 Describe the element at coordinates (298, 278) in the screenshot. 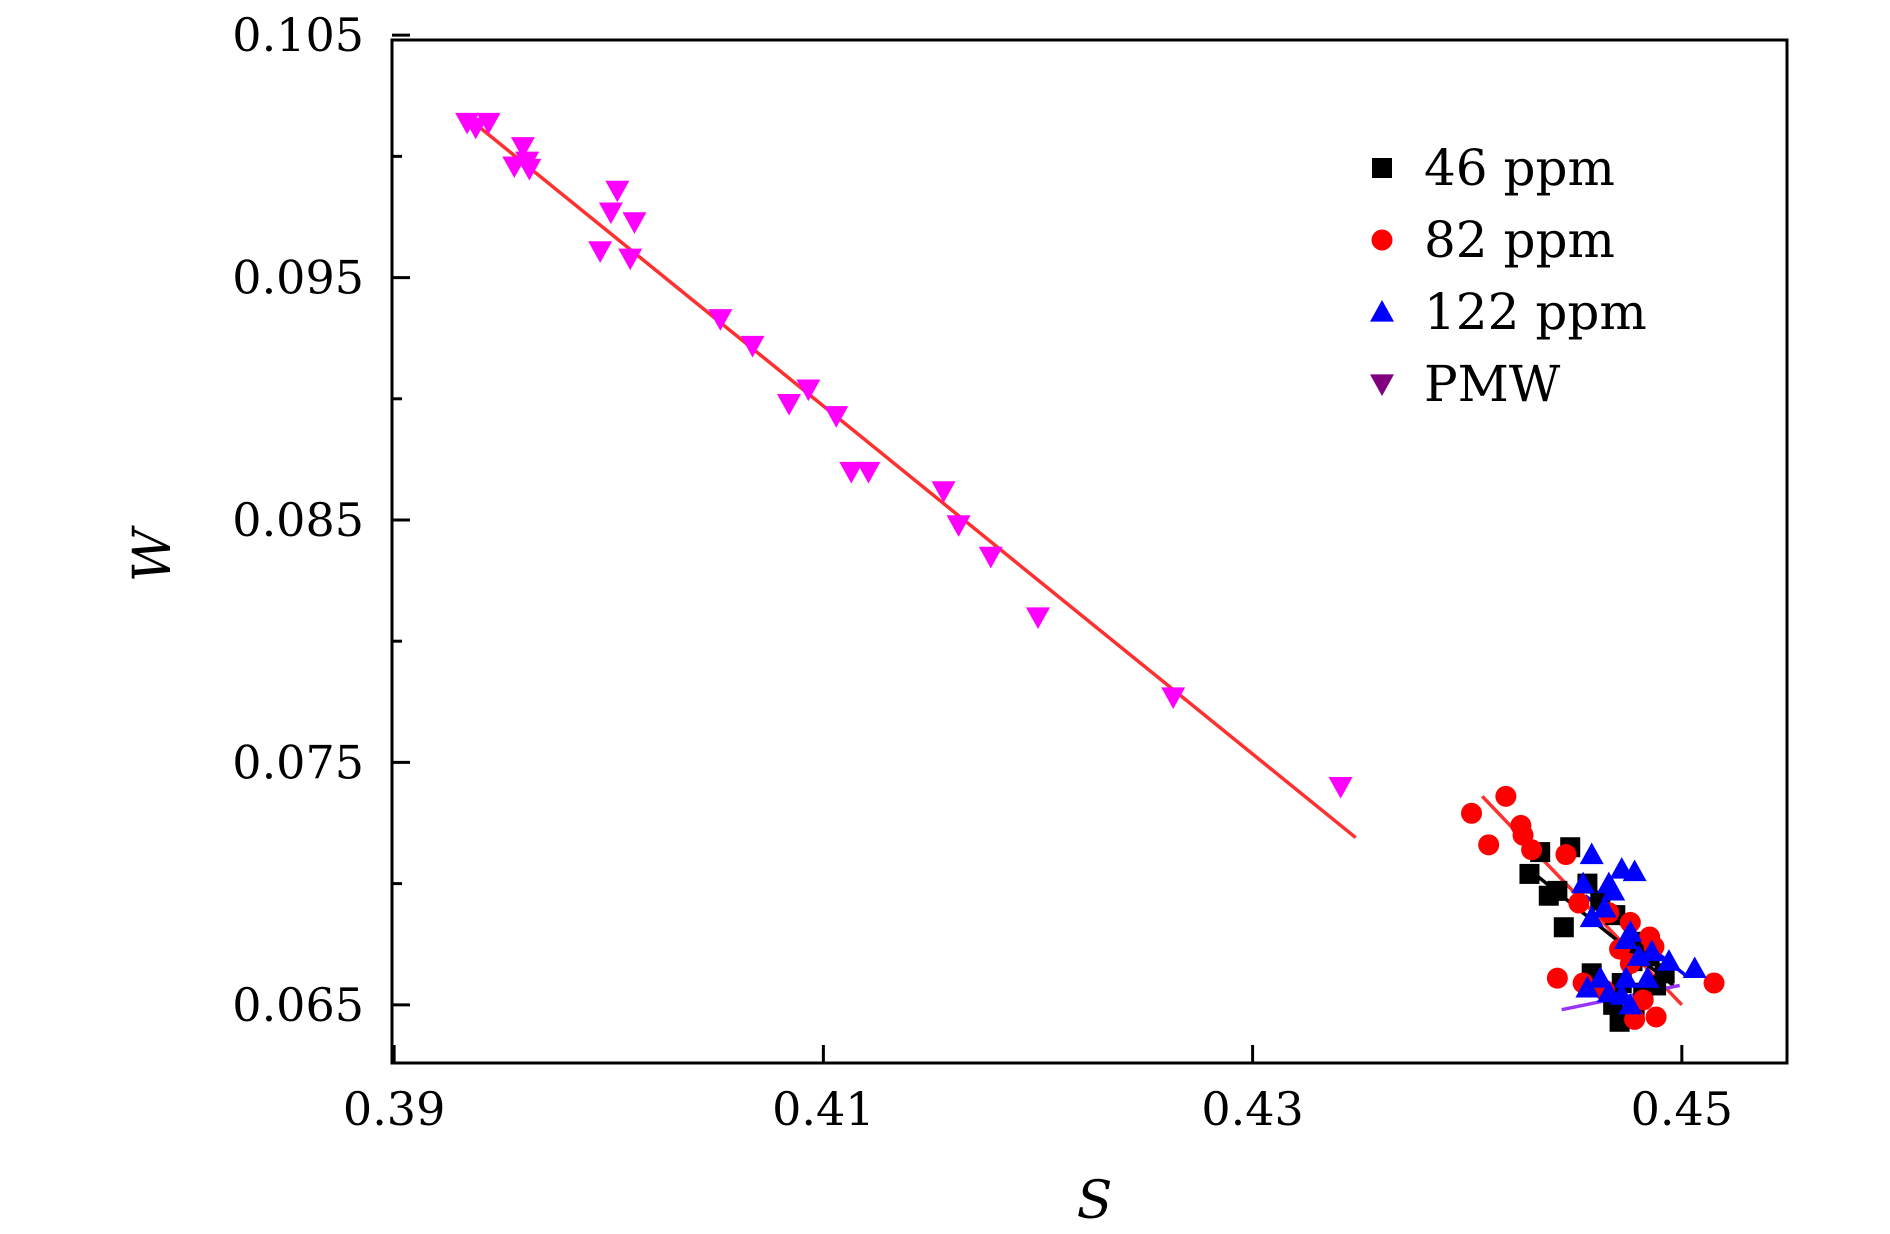

I see `y-tick-label: 0.095` at that location.